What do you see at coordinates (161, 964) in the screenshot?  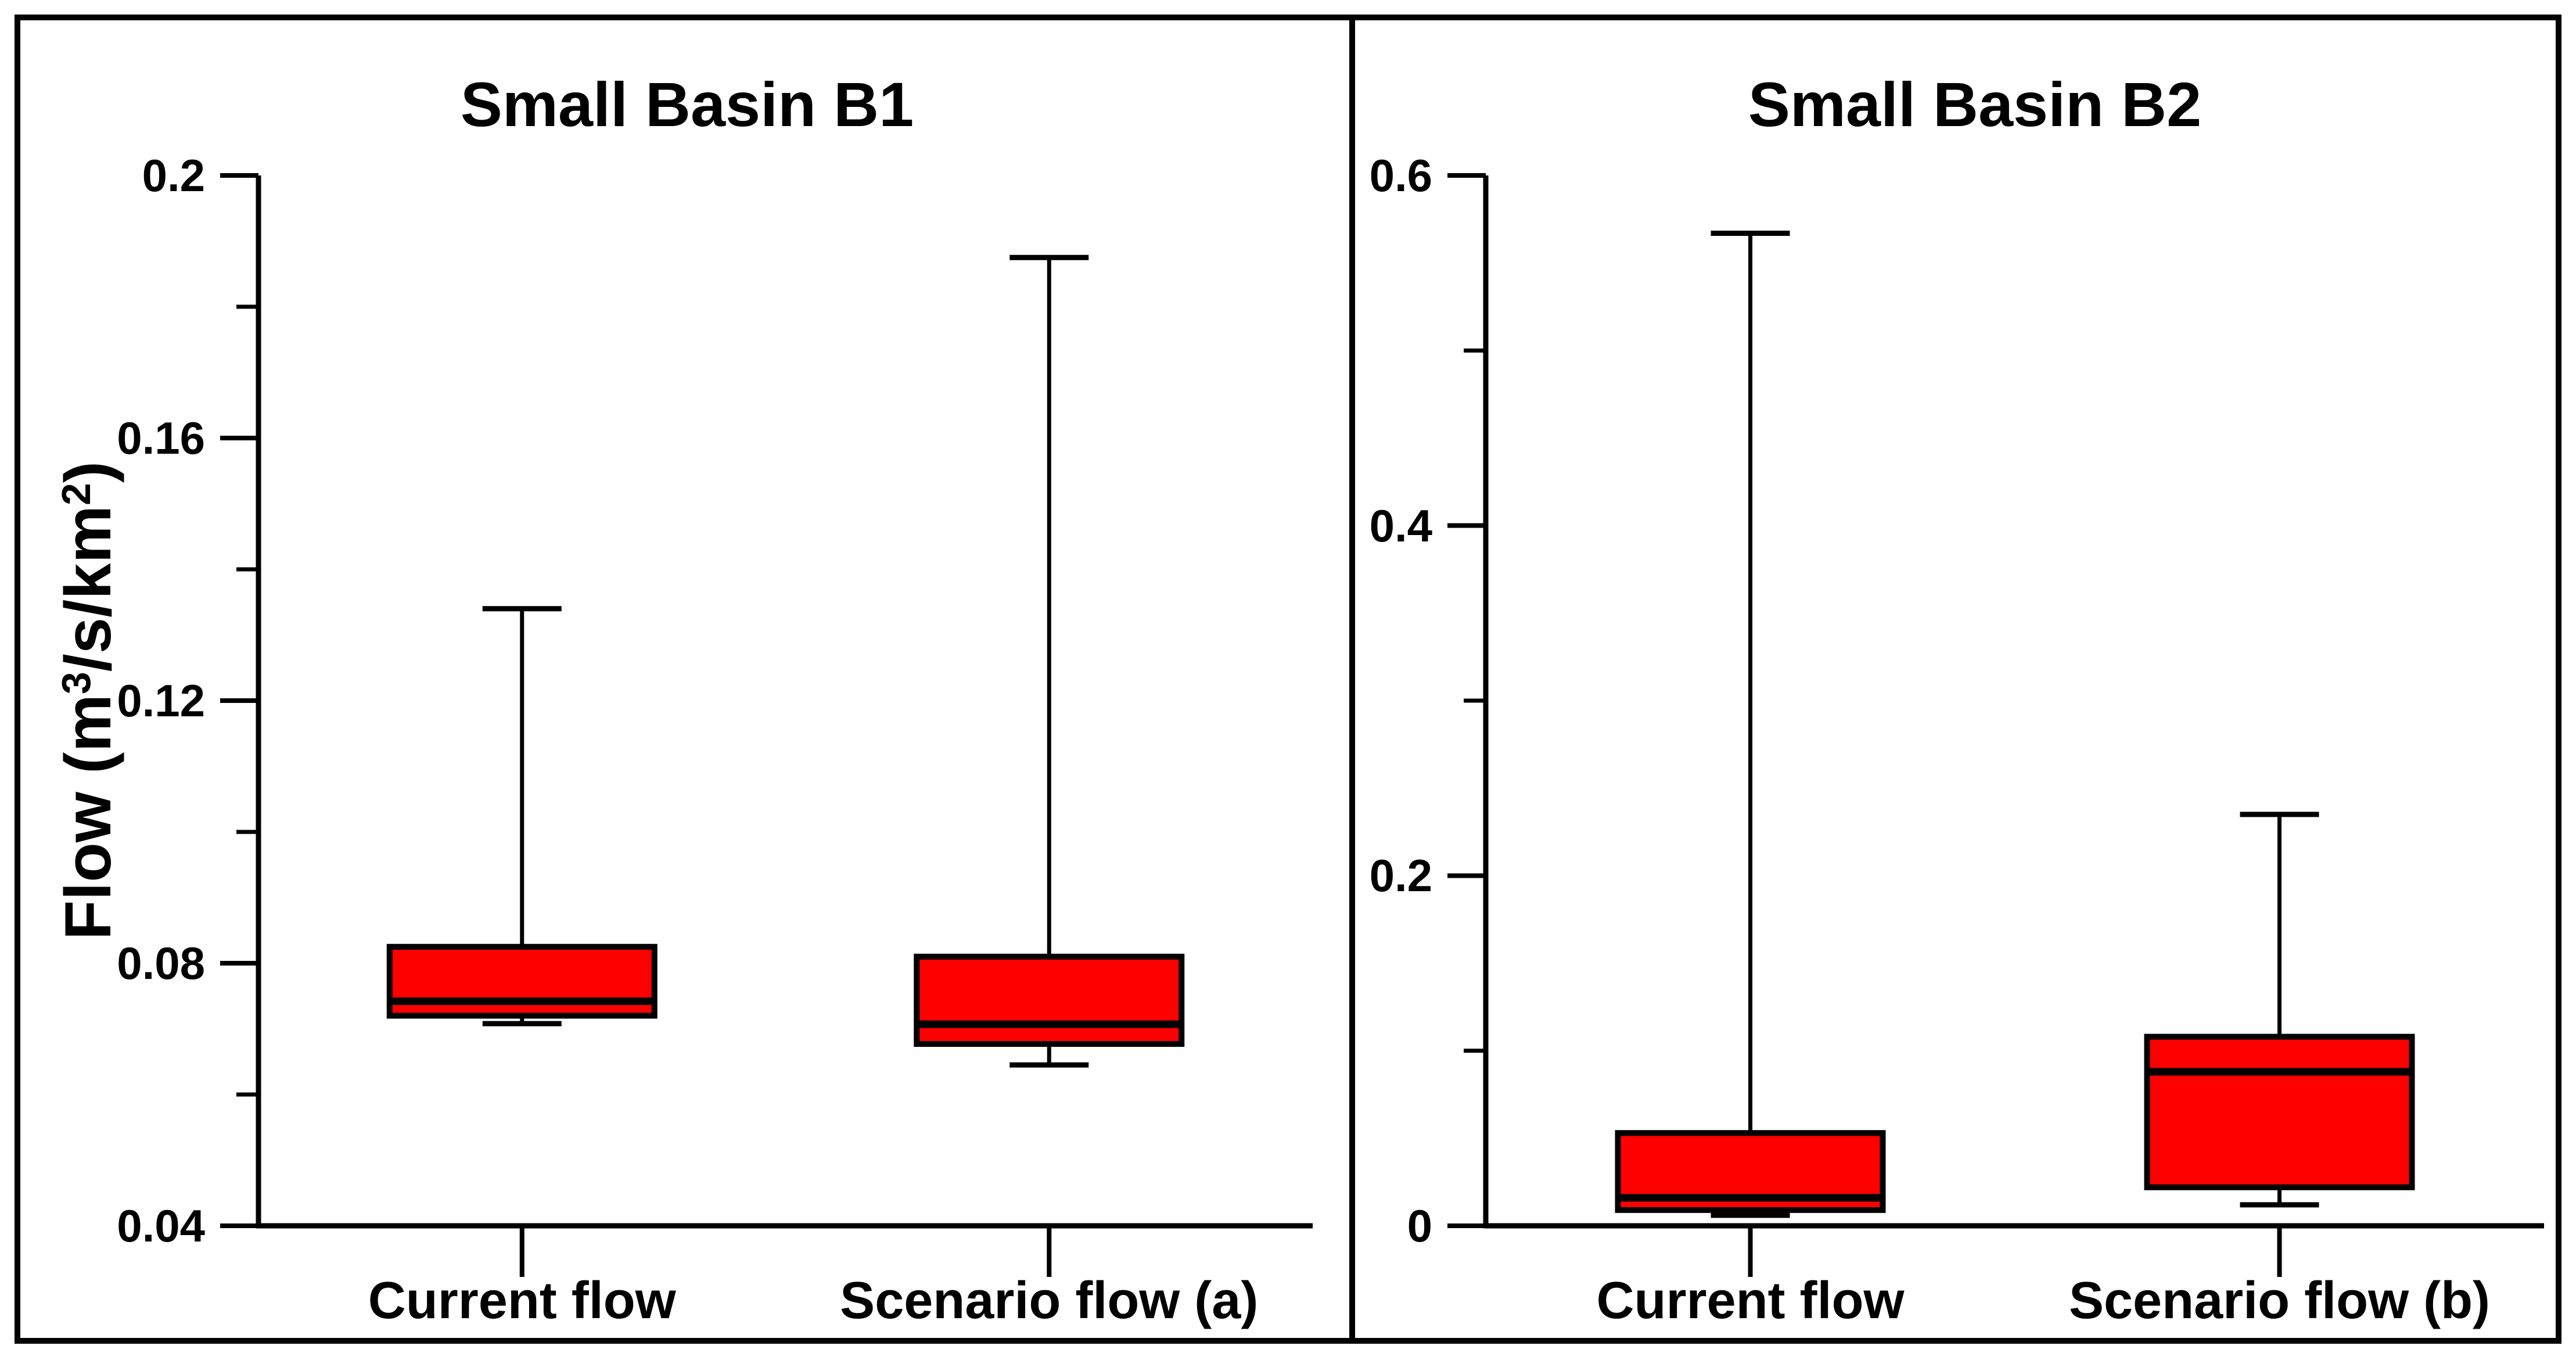 I see `ytick-label: 0.08` at bounding box center [161, 964].